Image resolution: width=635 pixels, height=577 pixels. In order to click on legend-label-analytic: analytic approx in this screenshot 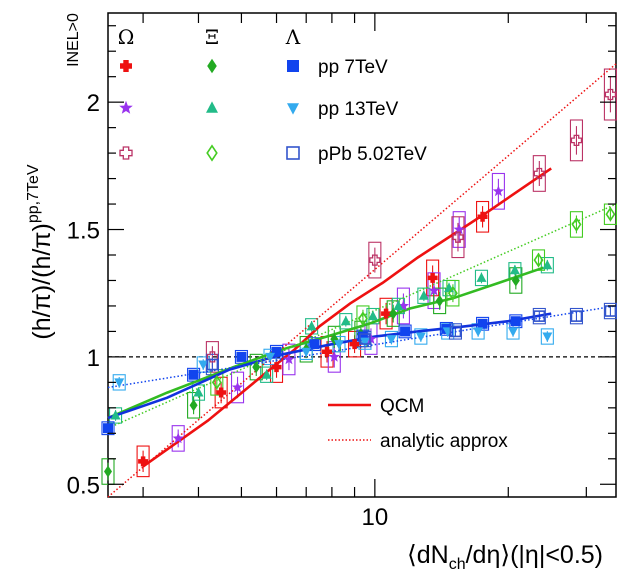, I will do `click(444, 441)`.